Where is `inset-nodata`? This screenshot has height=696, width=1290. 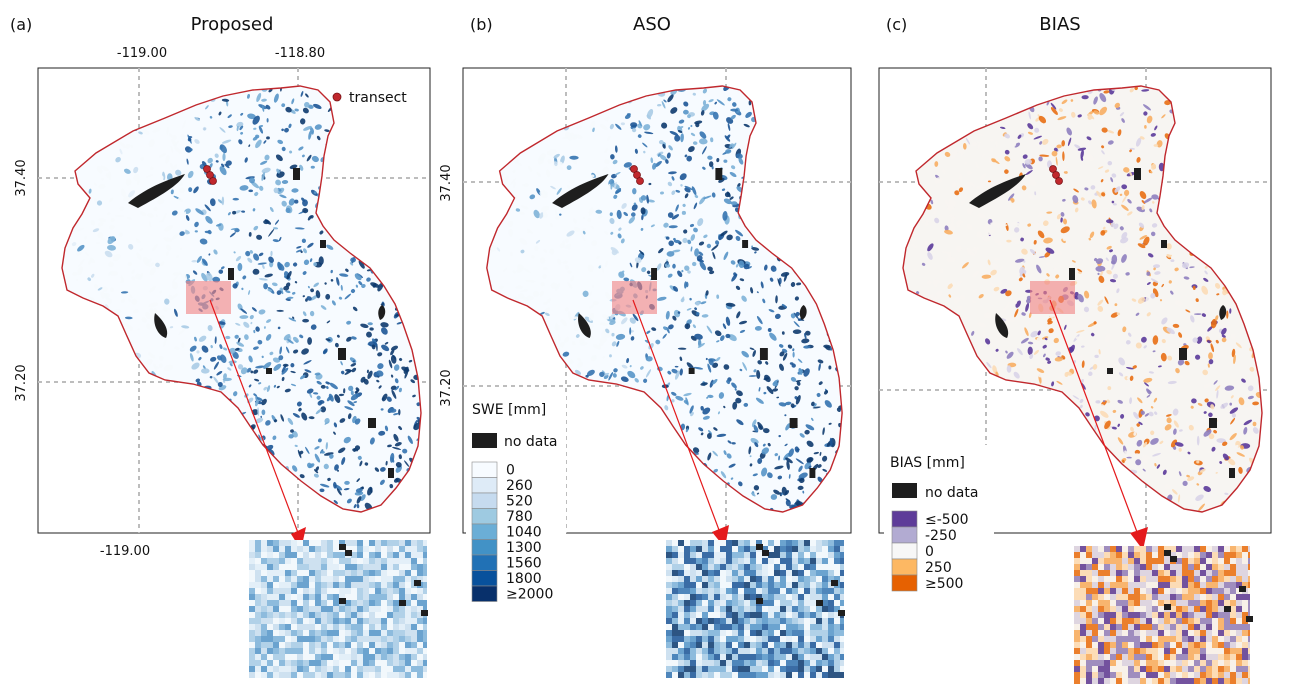
inset-nodata is located at coordinates (348, 553).